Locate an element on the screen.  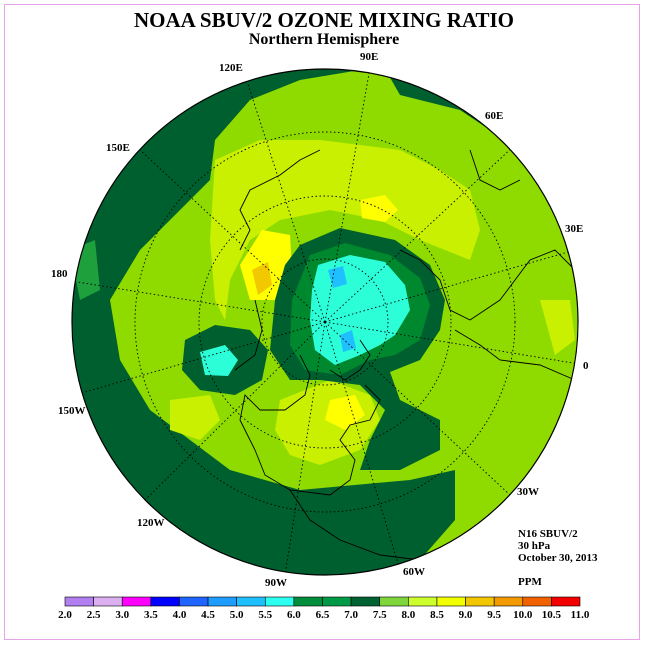
colorbar-tick-label: 9.0 is located at coordinates (466, 615).